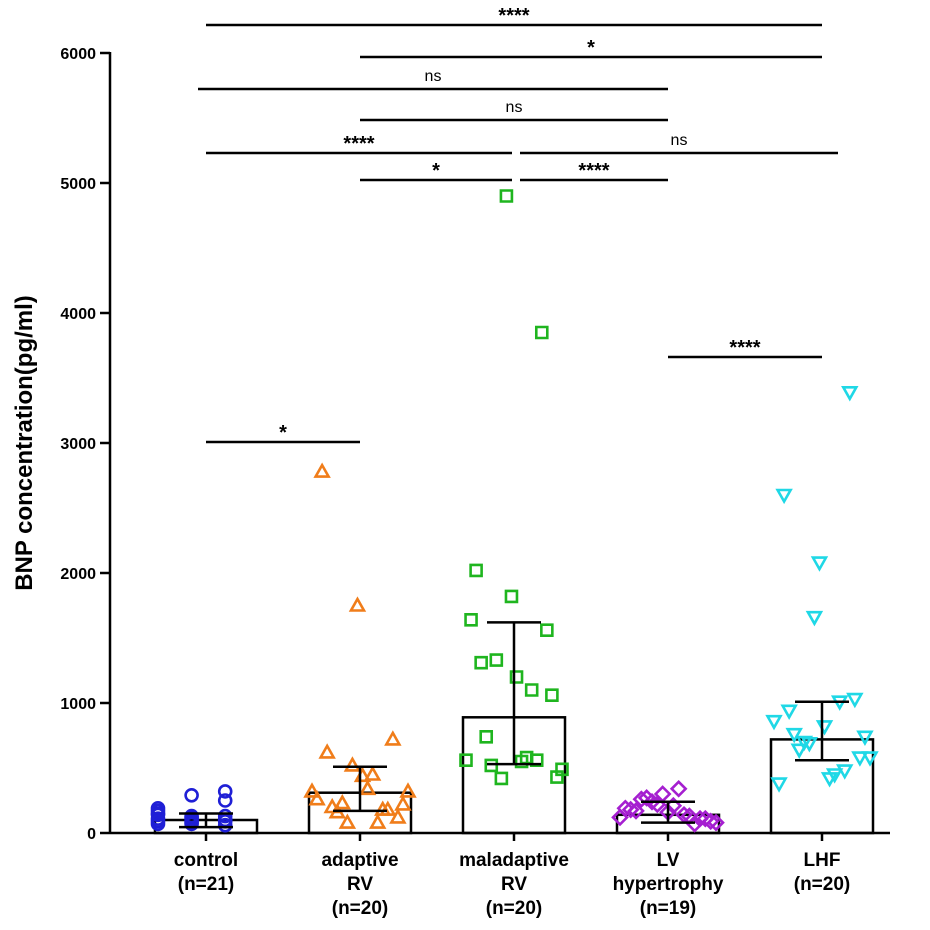 The width and height of the screenshot is (930, 930). What do you see at coordinates (206, 872) in the screenshot?
I see `x-tick-label: control (n=21)` at bounding box center [206, 872].